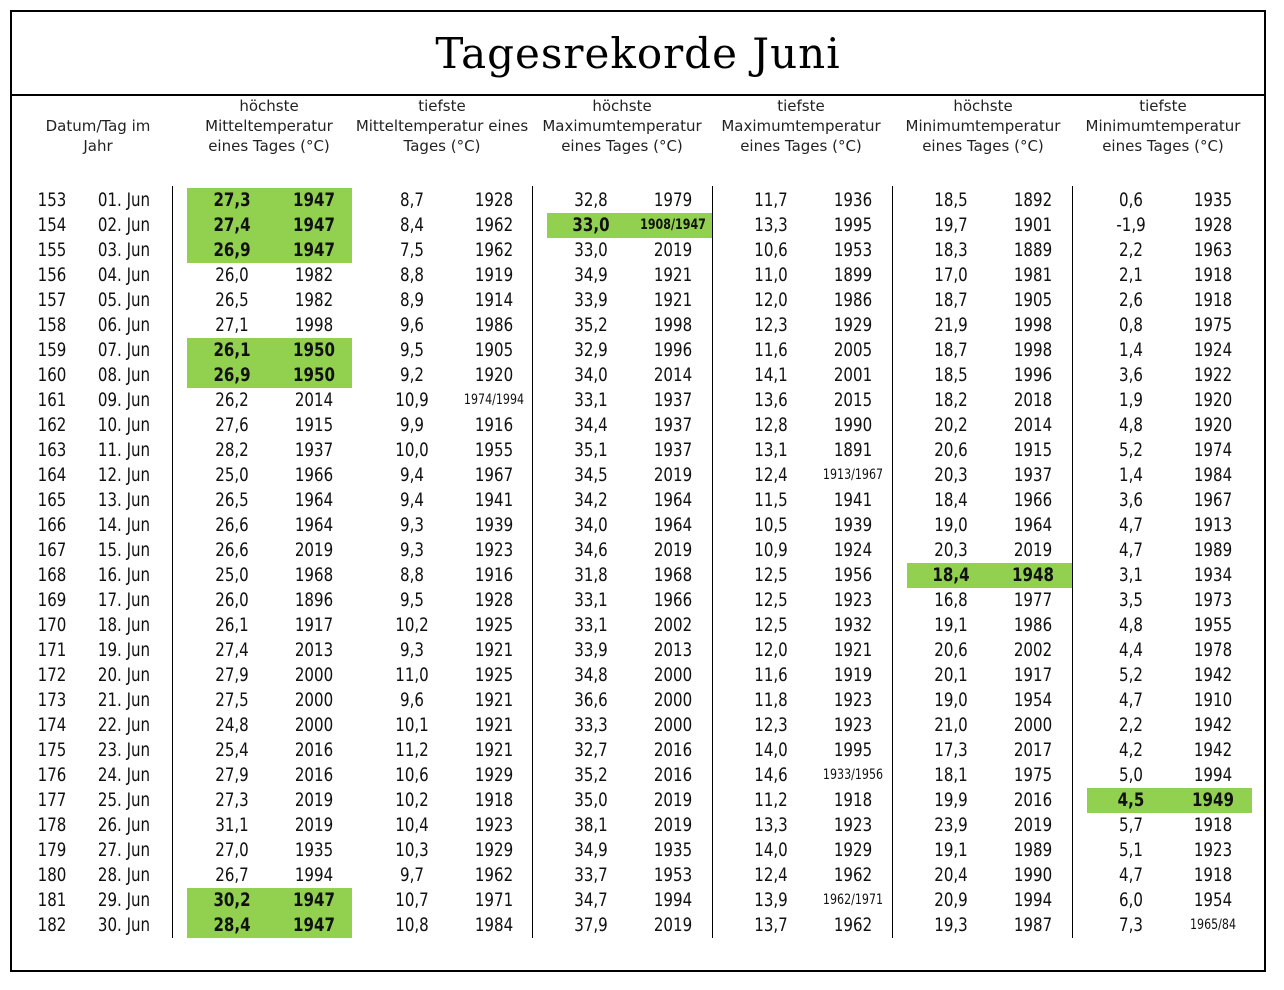 The image size is (1284, 990). What do you see at coordinates (1131, 675) in the screenshot?
I see `temperature-value: 5,2` at bounding box center [1131, 675].